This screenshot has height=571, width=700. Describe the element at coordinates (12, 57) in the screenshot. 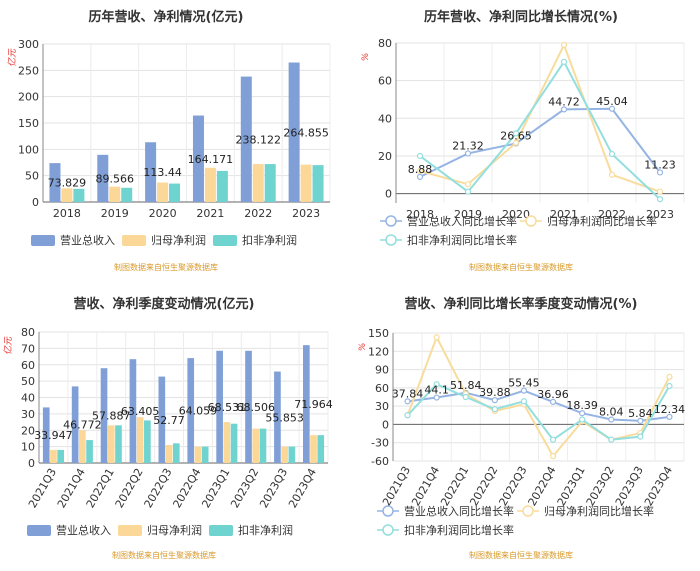

I see `y-unit-label: 亿元` at that location.